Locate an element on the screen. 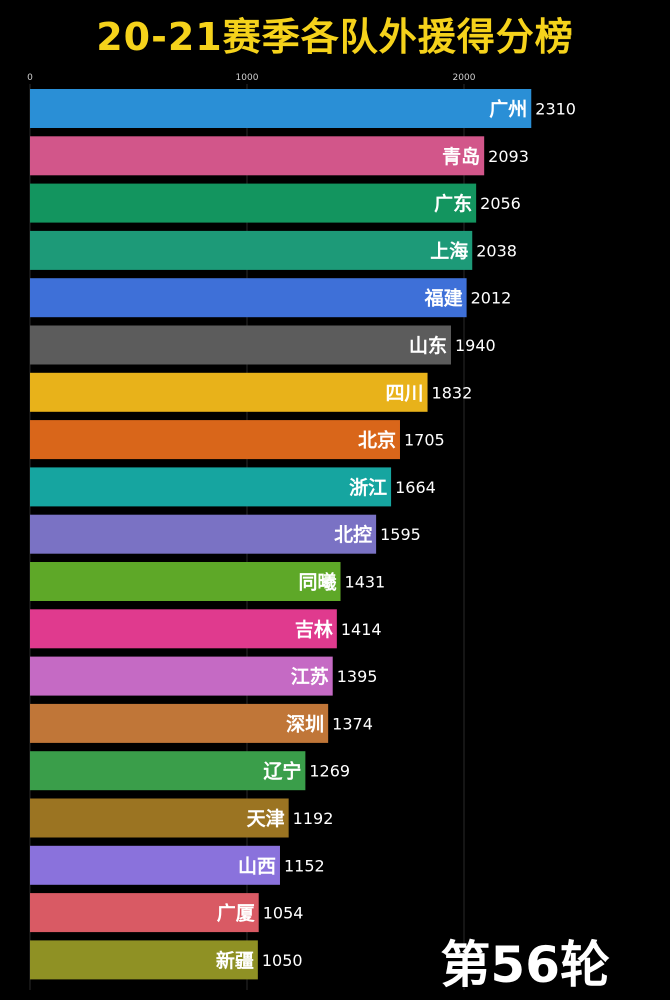 This screenshot has height=1000, width=670. category-label: 广州 is located at coordinates (508, 109).